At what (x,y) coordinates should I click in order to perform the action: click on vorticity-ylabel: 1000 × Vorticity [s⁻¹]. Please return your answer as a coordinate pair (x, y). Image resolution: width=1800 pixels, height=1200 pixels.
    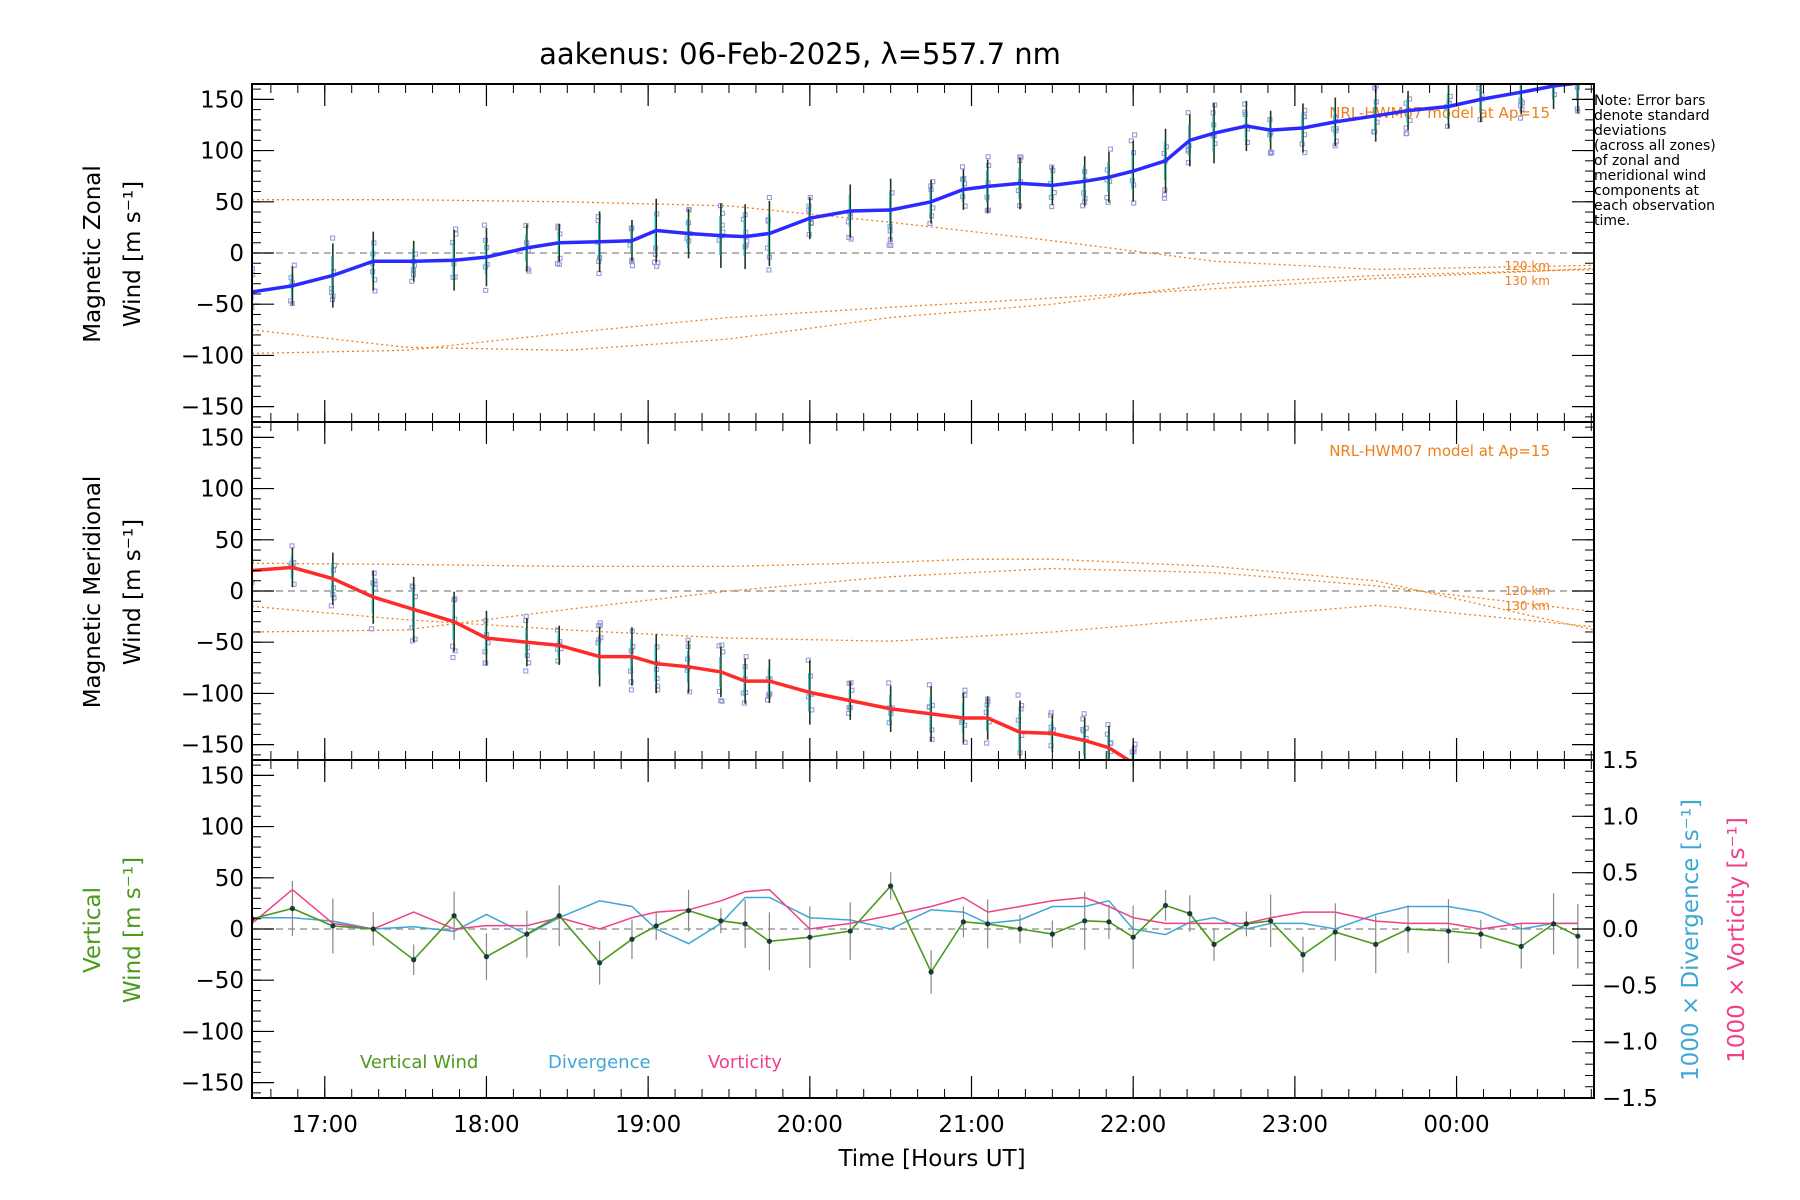
    Looking at the image, I should click on (1737, 940).